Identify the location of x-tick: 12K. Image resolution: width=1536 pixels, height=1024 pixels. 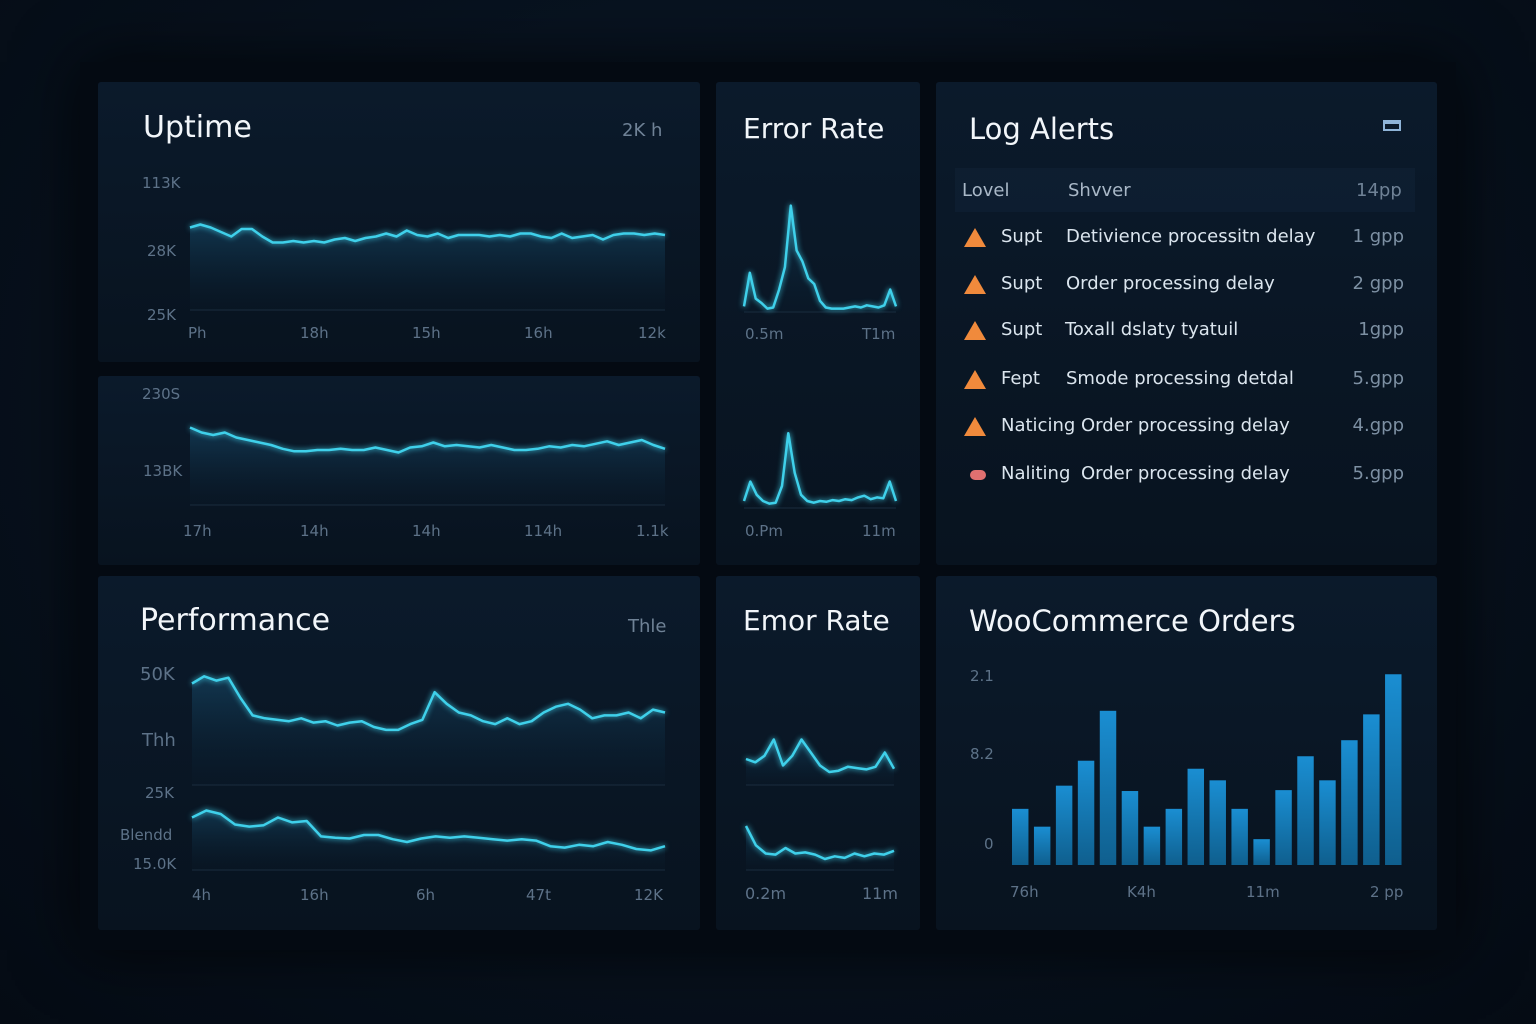
(648, 895).